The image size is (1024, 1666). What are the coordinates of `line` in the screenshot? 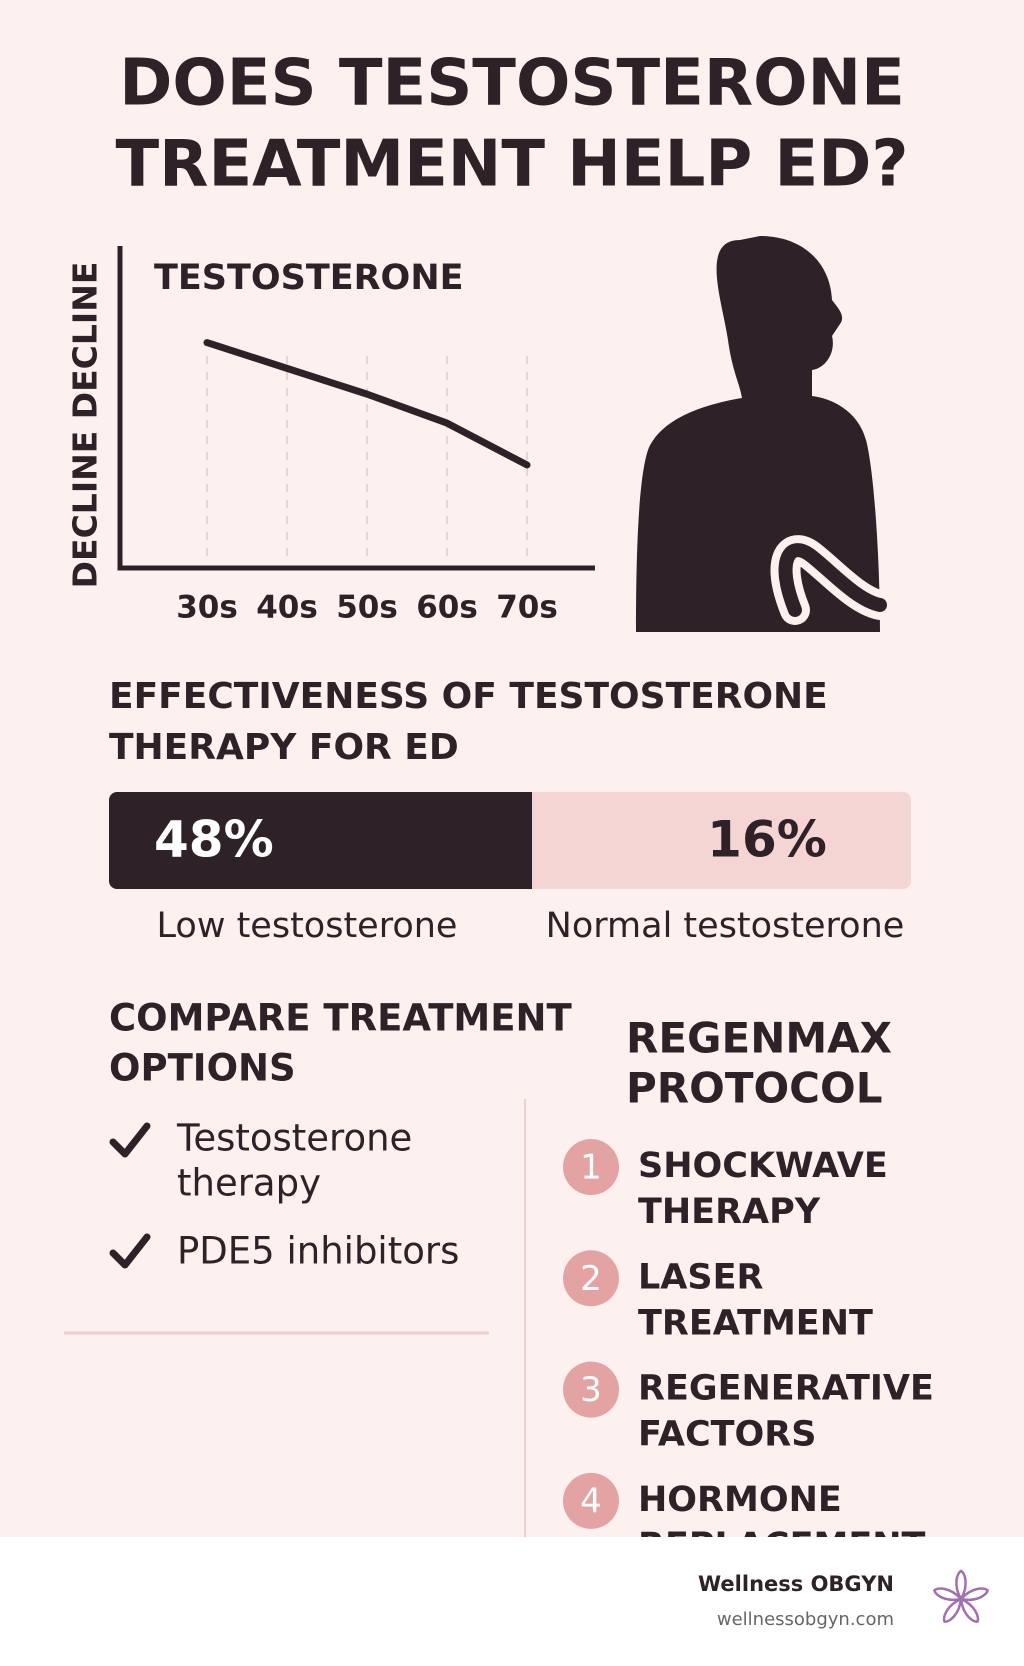 It's located at (367, 404).